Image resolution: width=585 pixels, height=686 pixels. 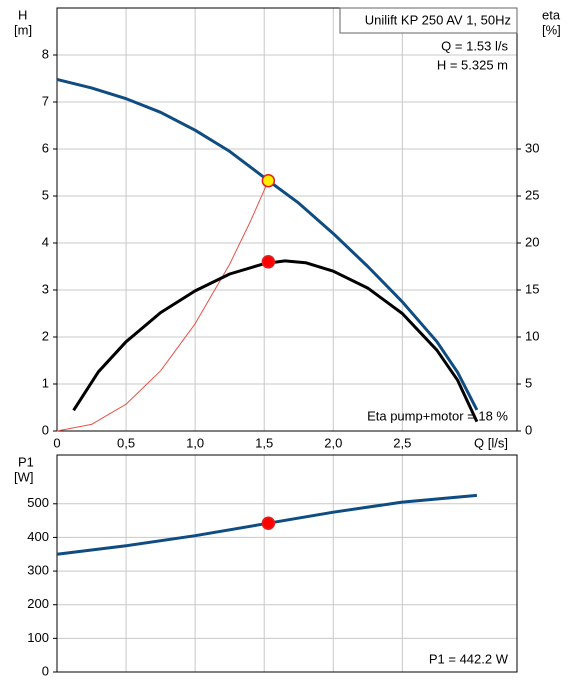 What do you see at coordinates (532, 241) in the screenshot?
I see `y2-tick-label: 20` at bounding box center [532, 241].